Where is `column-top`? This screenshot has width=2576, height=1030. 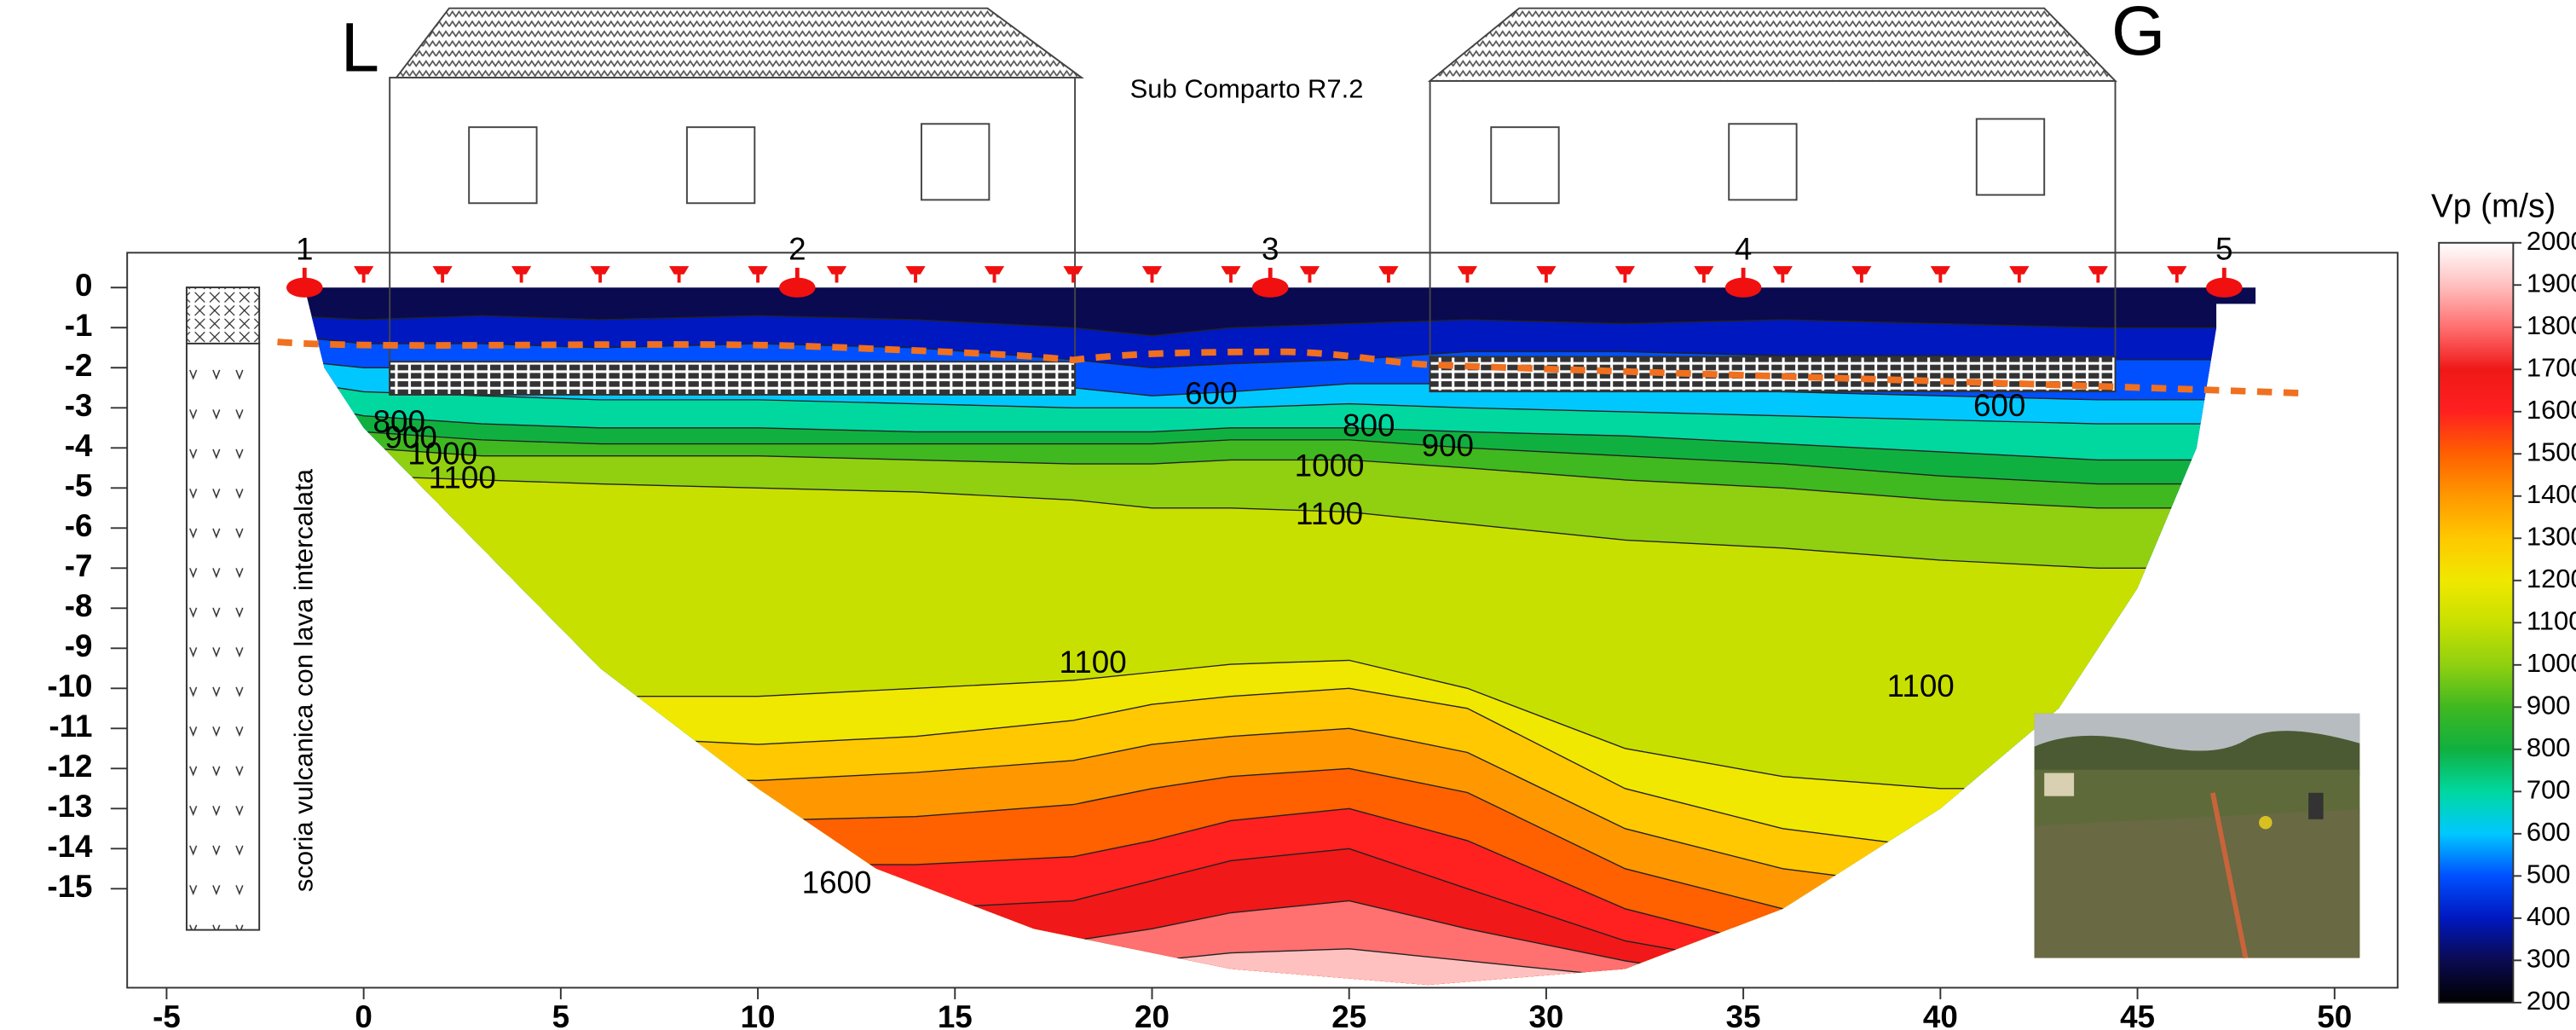
column-top is located at coordinates (223, 315).